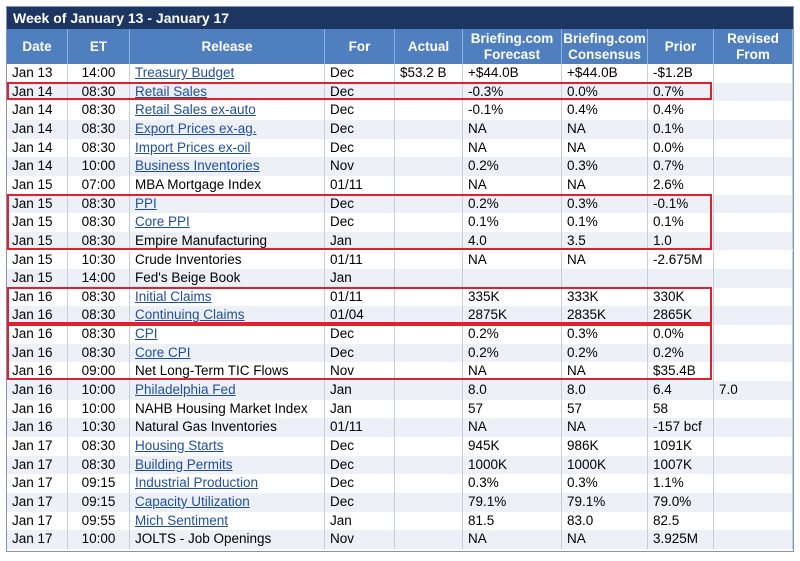  Describe the element at coordinates (162, 222) in the screenshot. I see `release-link: Core PPI` at that location.